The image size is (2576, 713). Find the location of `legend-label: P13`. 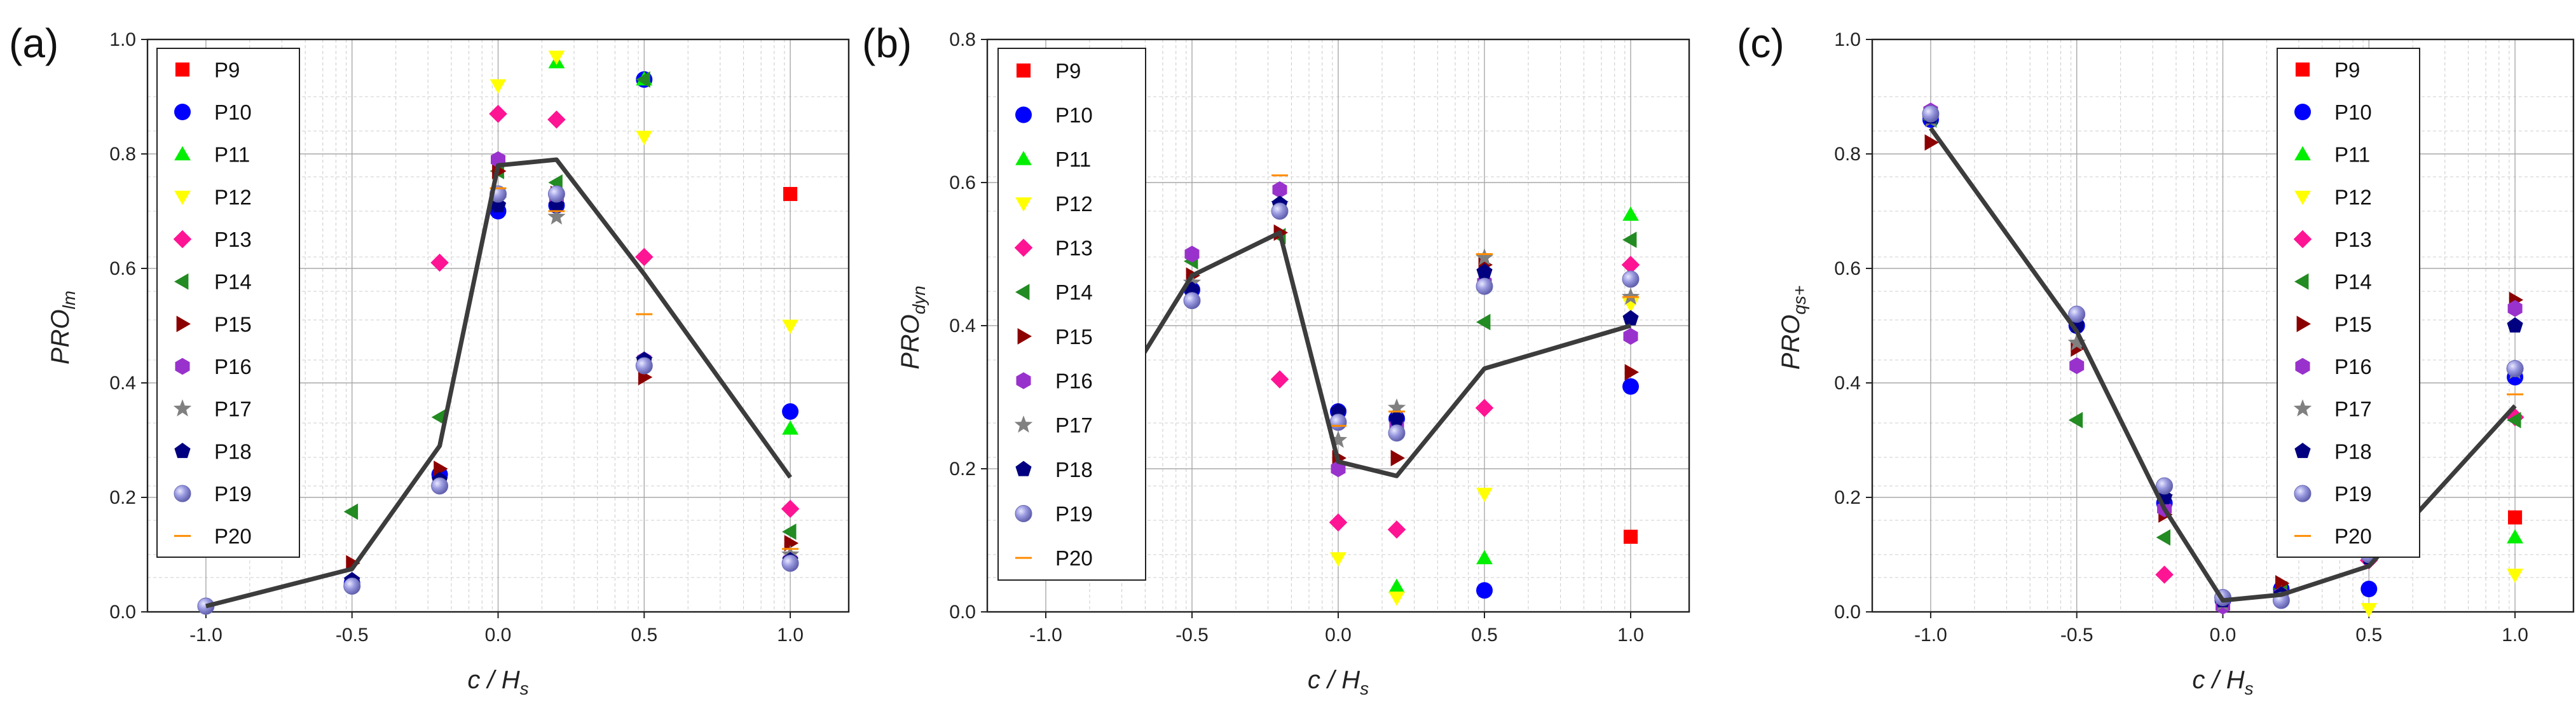

legend-label: P13 is located at coordinates (2353, 239).